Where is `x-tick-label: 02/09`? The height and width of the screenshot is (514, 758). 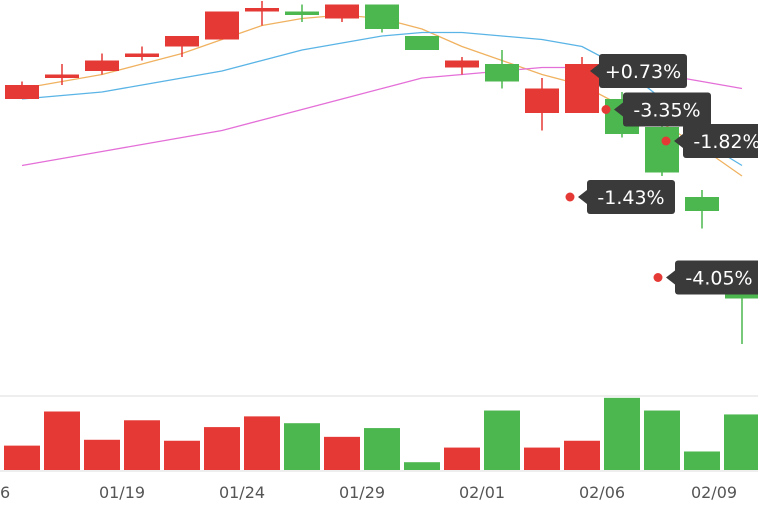
x-tick-label: 02/09 is located at coordinates (714, 492).